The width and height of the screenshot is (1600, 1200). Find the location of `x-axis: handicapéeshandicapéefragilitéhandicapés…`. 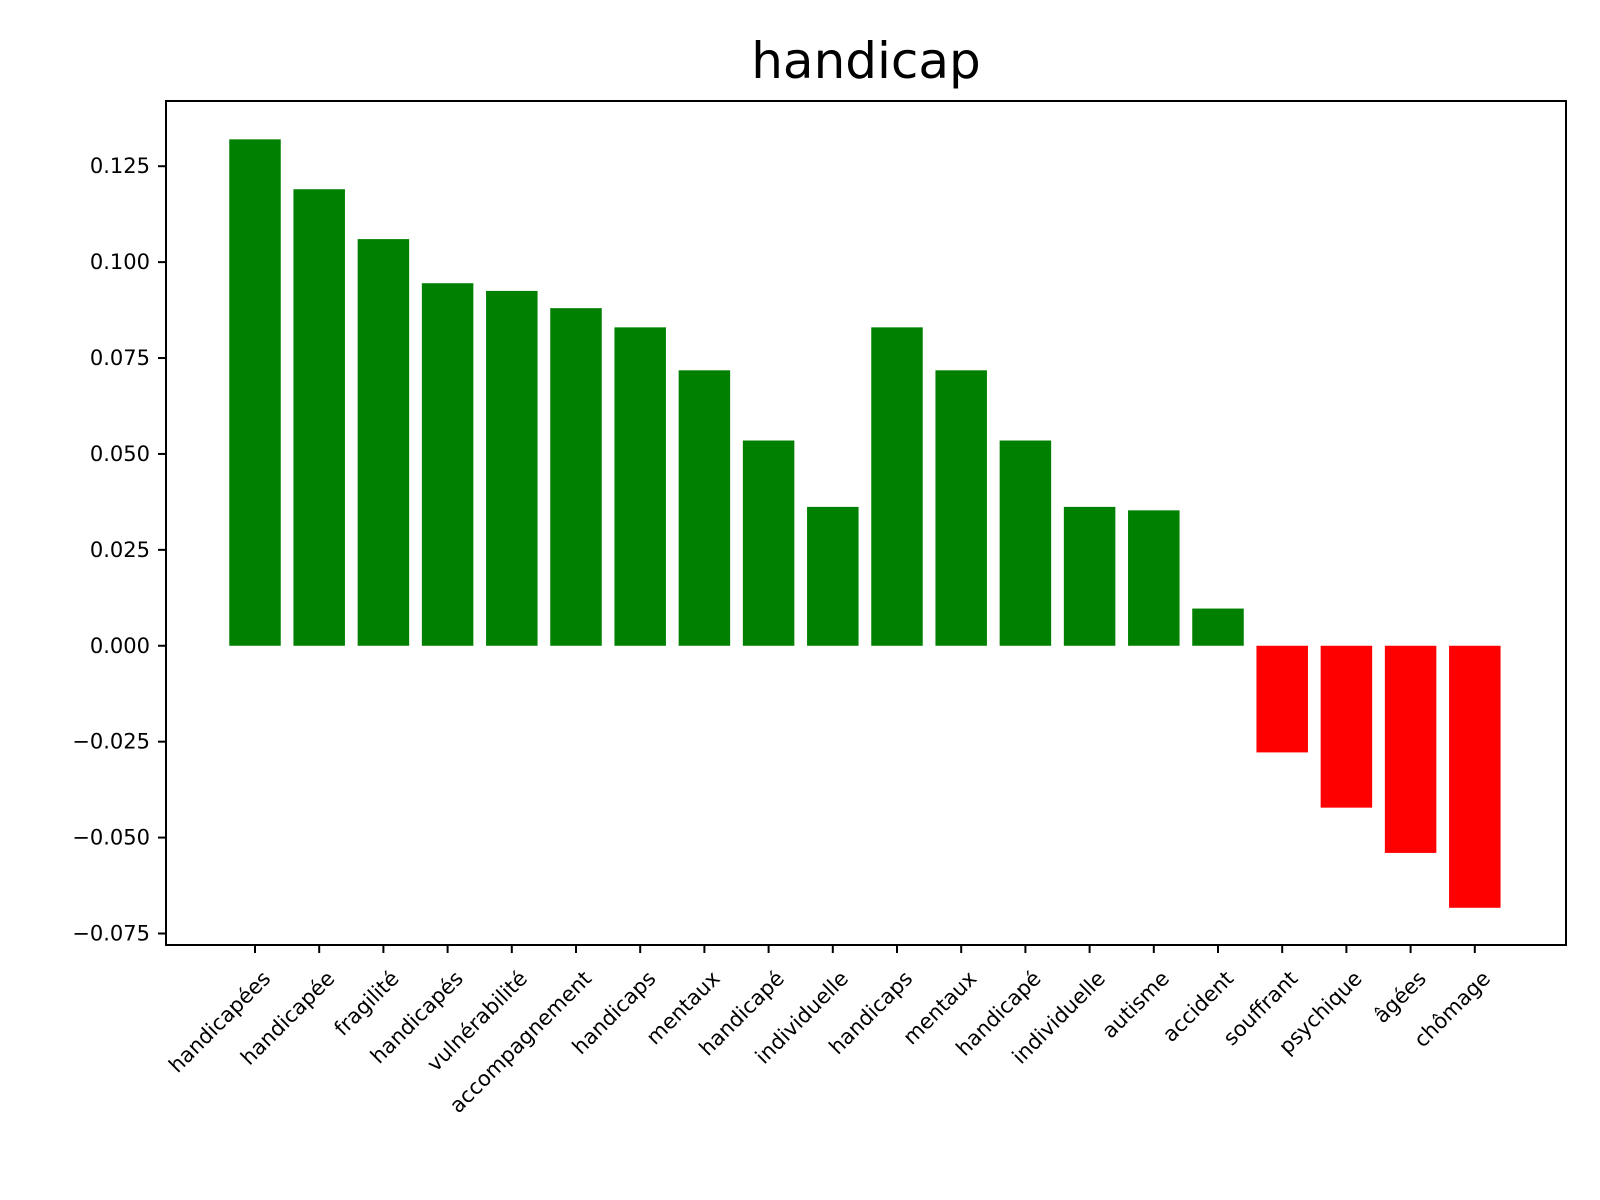

x-axis: handicapéeshandicapéefragilitéhandicapés… is located at coordinates (829, 1031).